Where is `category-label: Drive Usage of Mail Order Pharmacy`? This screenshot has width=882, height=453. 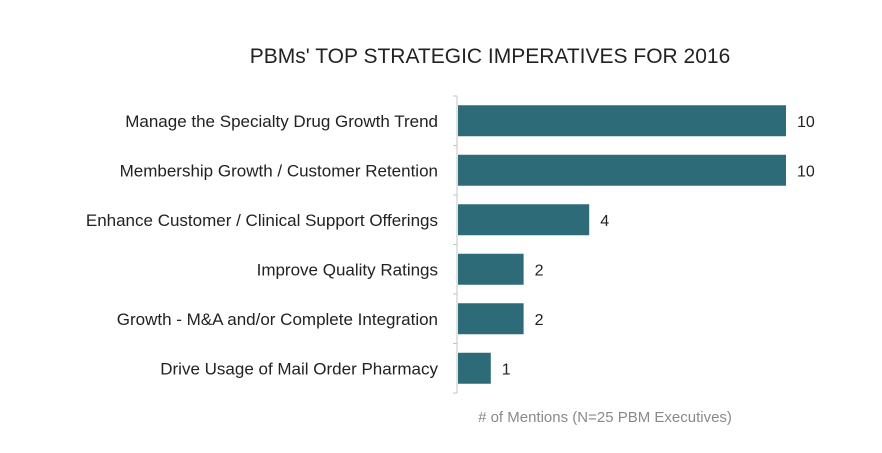 category-label: Drive Usage of Mail Order Pharmacy is located at coordinates (299, 368).